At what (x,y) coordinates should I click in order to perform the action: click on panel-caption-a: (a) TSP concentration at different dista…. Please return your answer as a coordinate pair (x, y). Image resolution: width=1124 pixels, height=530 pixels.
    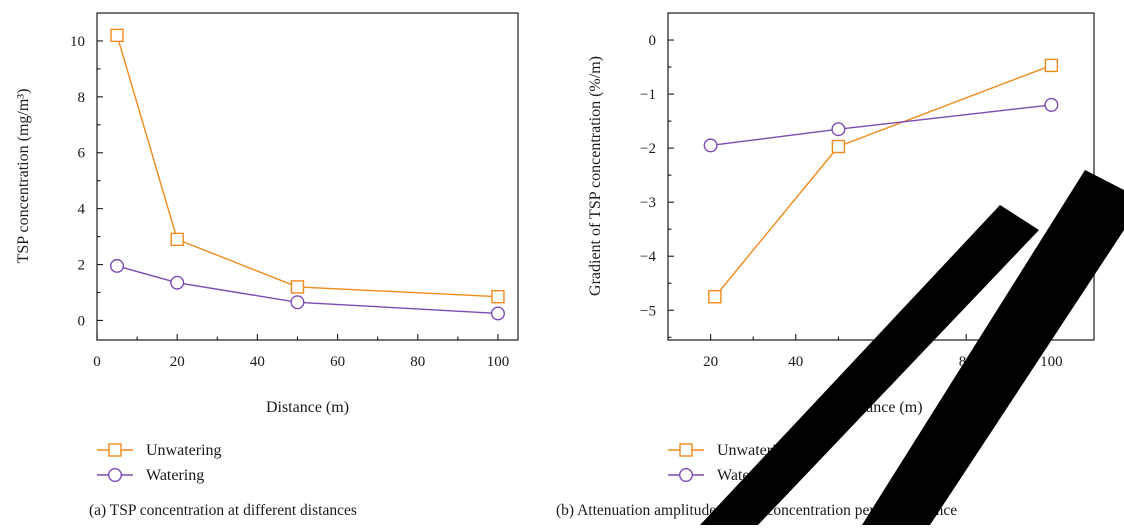
    Looking at the image, I should click on (223, 510).